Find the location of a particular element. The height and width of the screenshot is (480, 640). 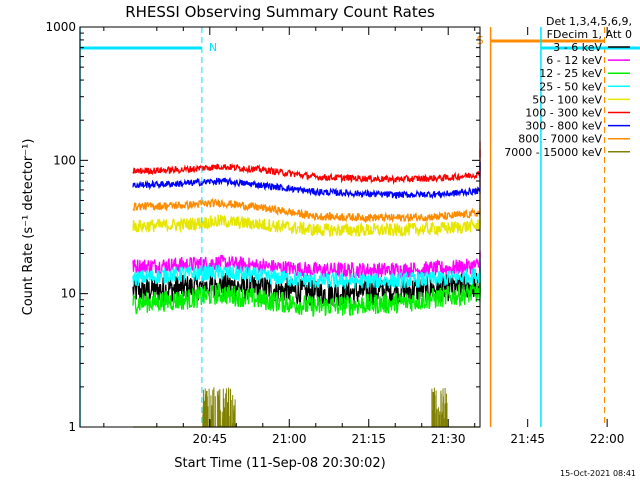

y-tick-label: 100 is located at coordinates (64, 160).